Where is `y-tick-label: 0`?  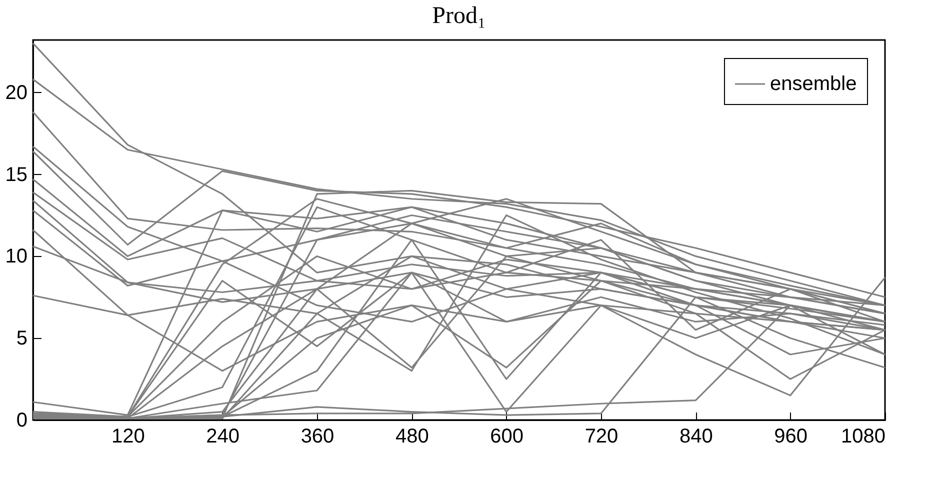
y-tick-label: 0 is located at coordinates (22, 421).